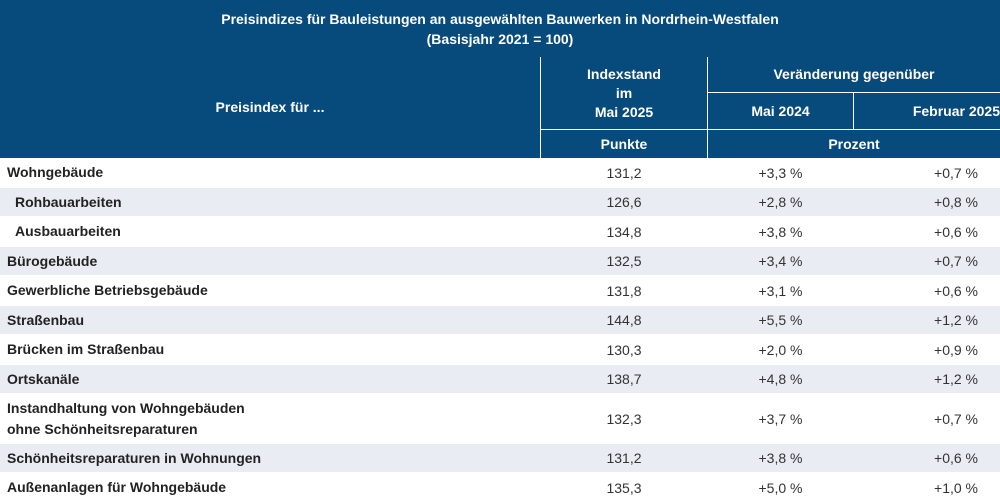 The width and height of the screenshot is (1000, 503). What do you see at coordinates (780, 202) in the screenshot?
I see `change-vs-mai2024: +2,8 %` at bounding box center [780, 202].